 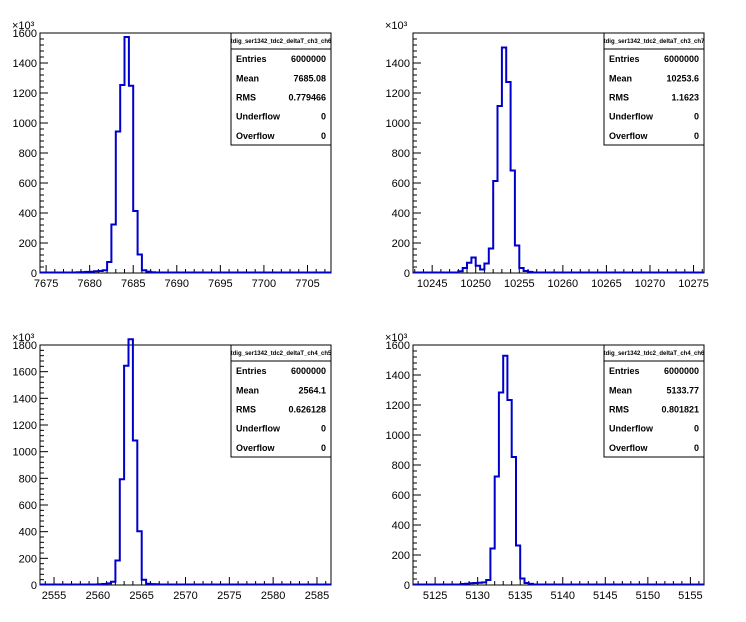 What do you see at coordinates (317, 596) in the screenshot?
I see `x-tick-label: 2585` at bounding box center [317, 596].